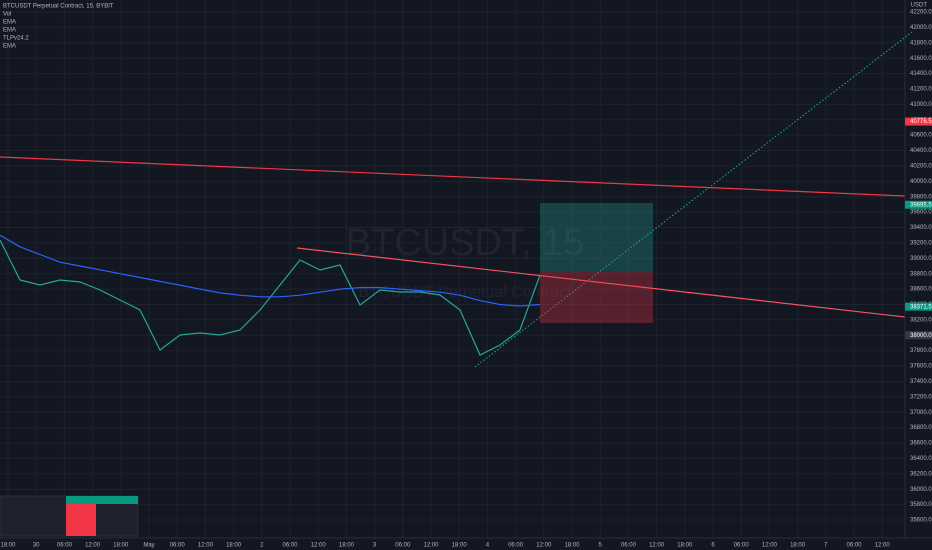 This screenshot has height=550, width=932. Describe the element at coordinates (921, 474) in the screenshot. I see `y-tick-label: 36200.0` at that location.